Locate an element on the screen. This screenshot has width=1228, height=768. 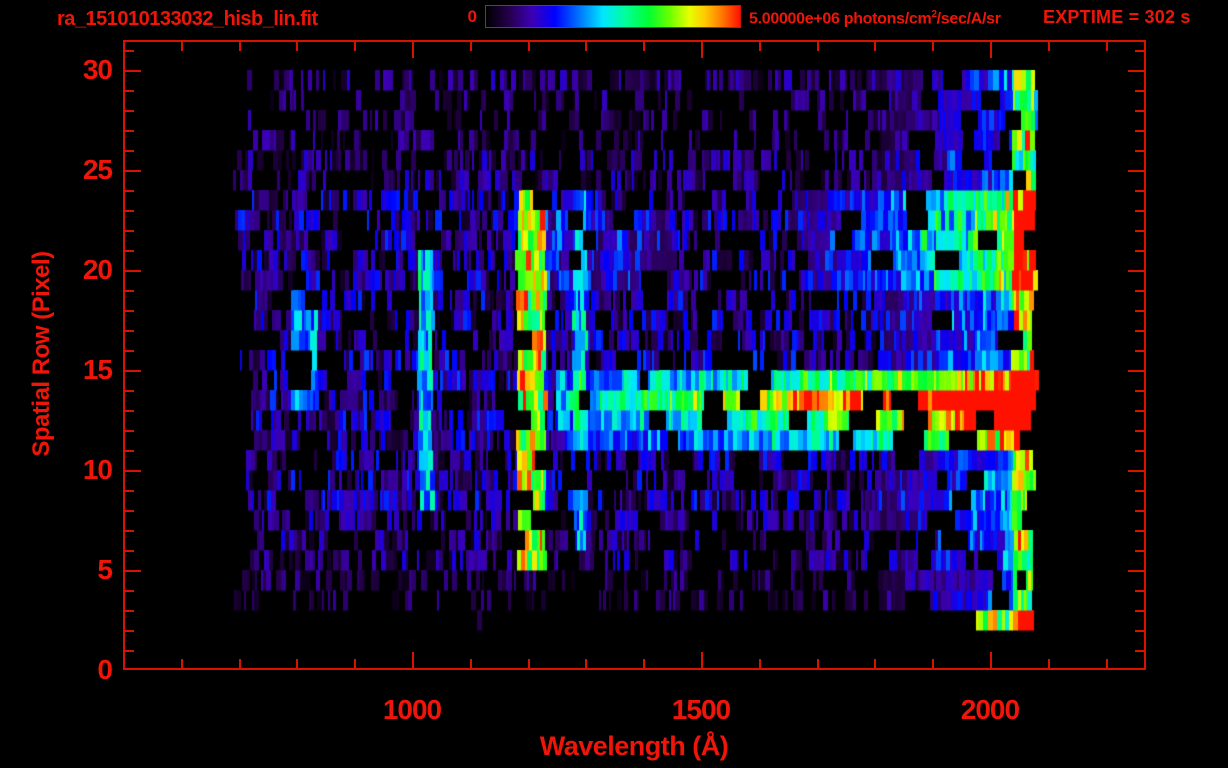
colorbar-max-suffix: /sec/A/sr is located at coordinates (968, 19).